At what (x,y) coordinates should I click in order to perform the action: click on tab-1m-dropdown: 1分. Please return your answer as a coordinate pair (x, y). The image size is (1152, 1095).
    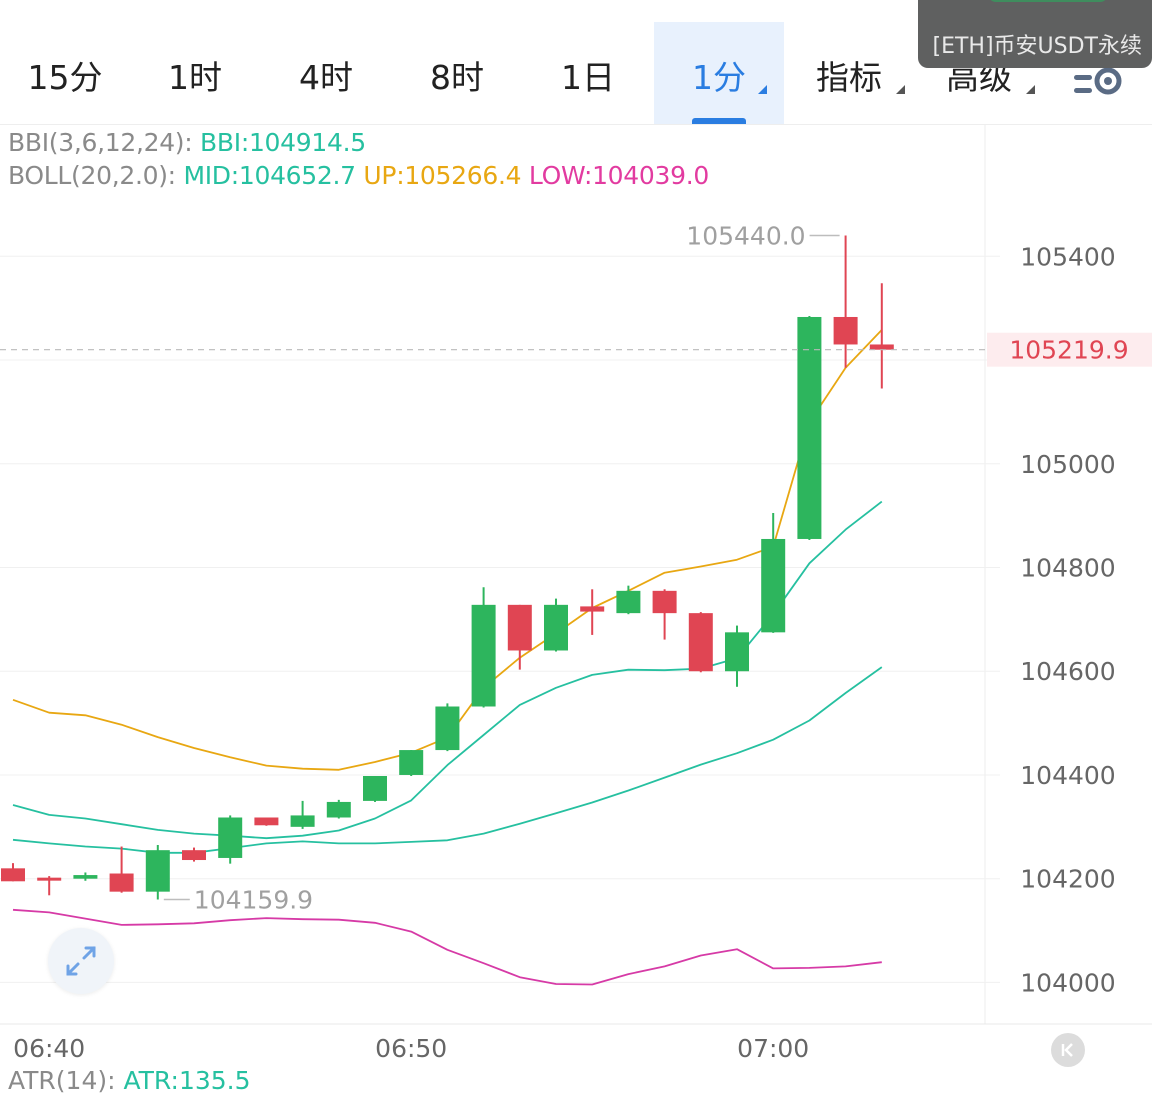
    Looking at the image, I should click on (719, 73).